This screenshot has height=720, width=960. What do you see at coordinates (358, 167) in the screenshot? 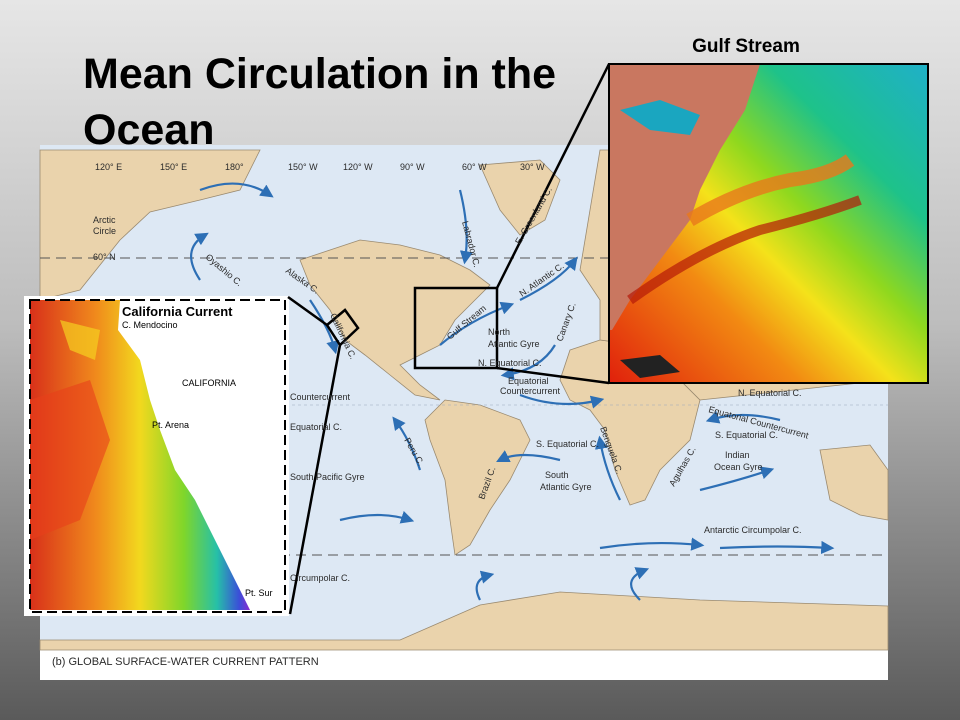
I see `map-label: 120° W` at bounding box center [358, 167].